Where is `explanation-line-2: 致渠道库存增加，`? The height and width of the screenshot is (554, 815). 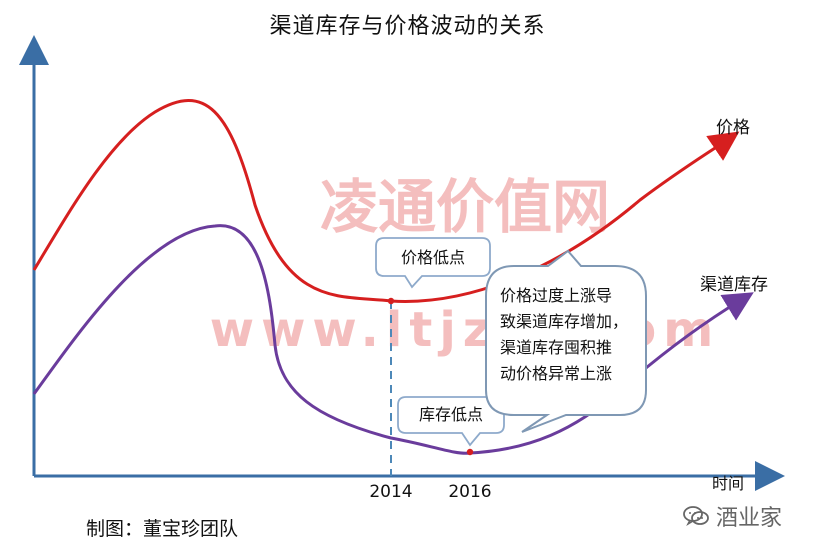 explanation-line-2: 致渠道库存增加， is located at coordinates (564, 321).